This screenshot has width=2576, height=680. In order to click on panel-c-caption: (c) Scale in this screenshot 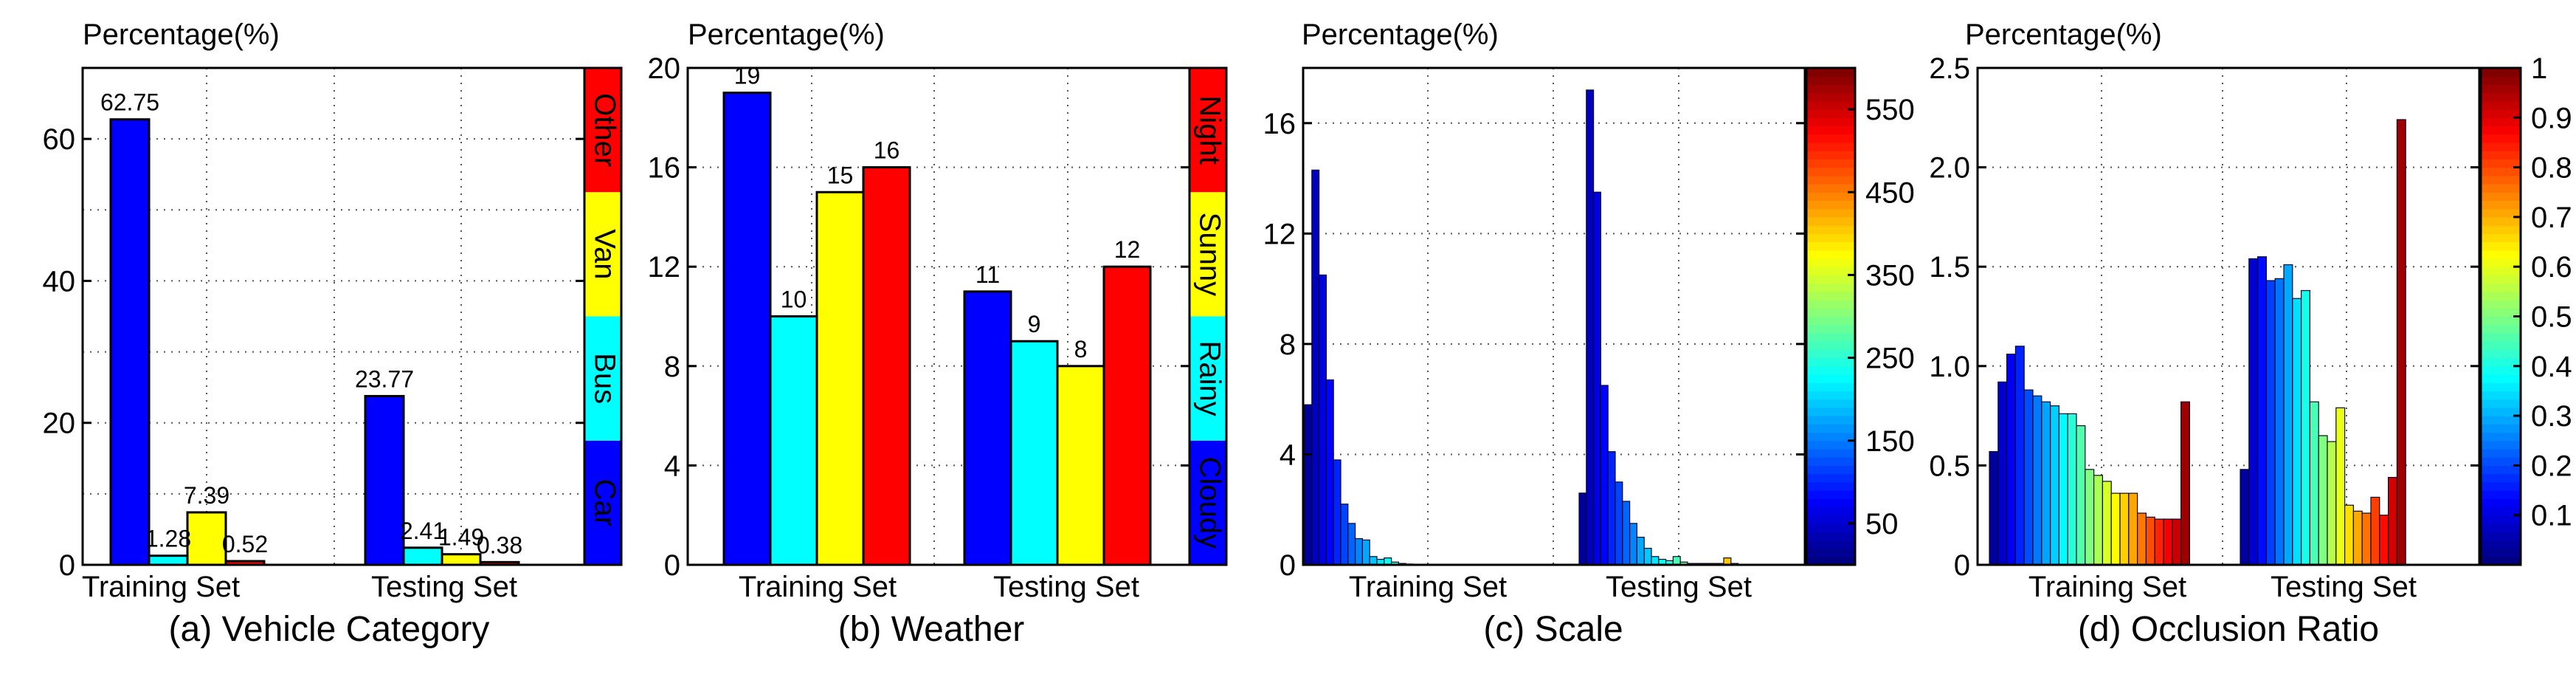, I will do `click(1553, 629)`.